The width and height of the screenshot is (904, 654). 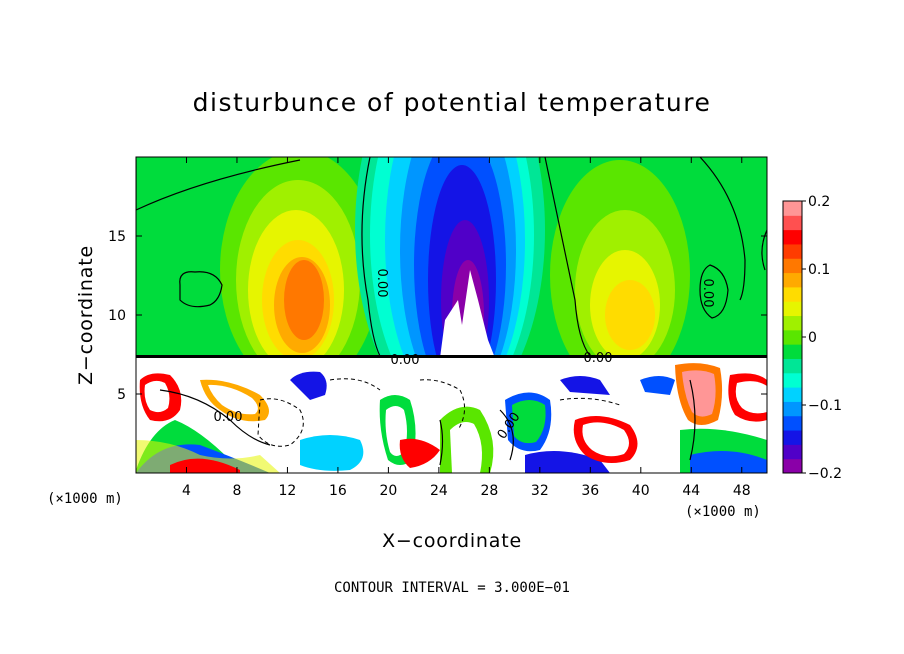 I want to click on x-tick-label: 12, so click(x=288, y=491).